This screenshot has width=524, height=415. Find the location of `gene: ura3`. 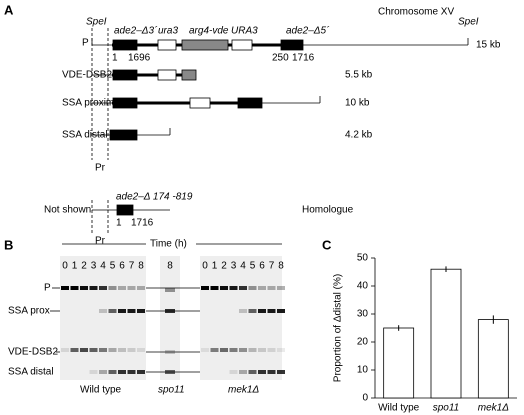

gene: ura3 is located at coordinates (168, 31).